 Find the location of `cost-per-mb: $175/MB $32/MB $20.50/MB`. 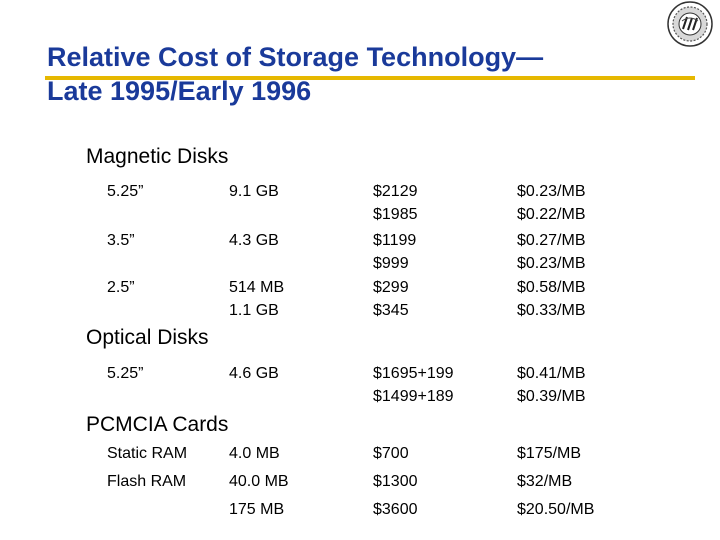

cost-per-mb: $175/MB $32/MB $20.50/MB is located at coordinates (556, 481).